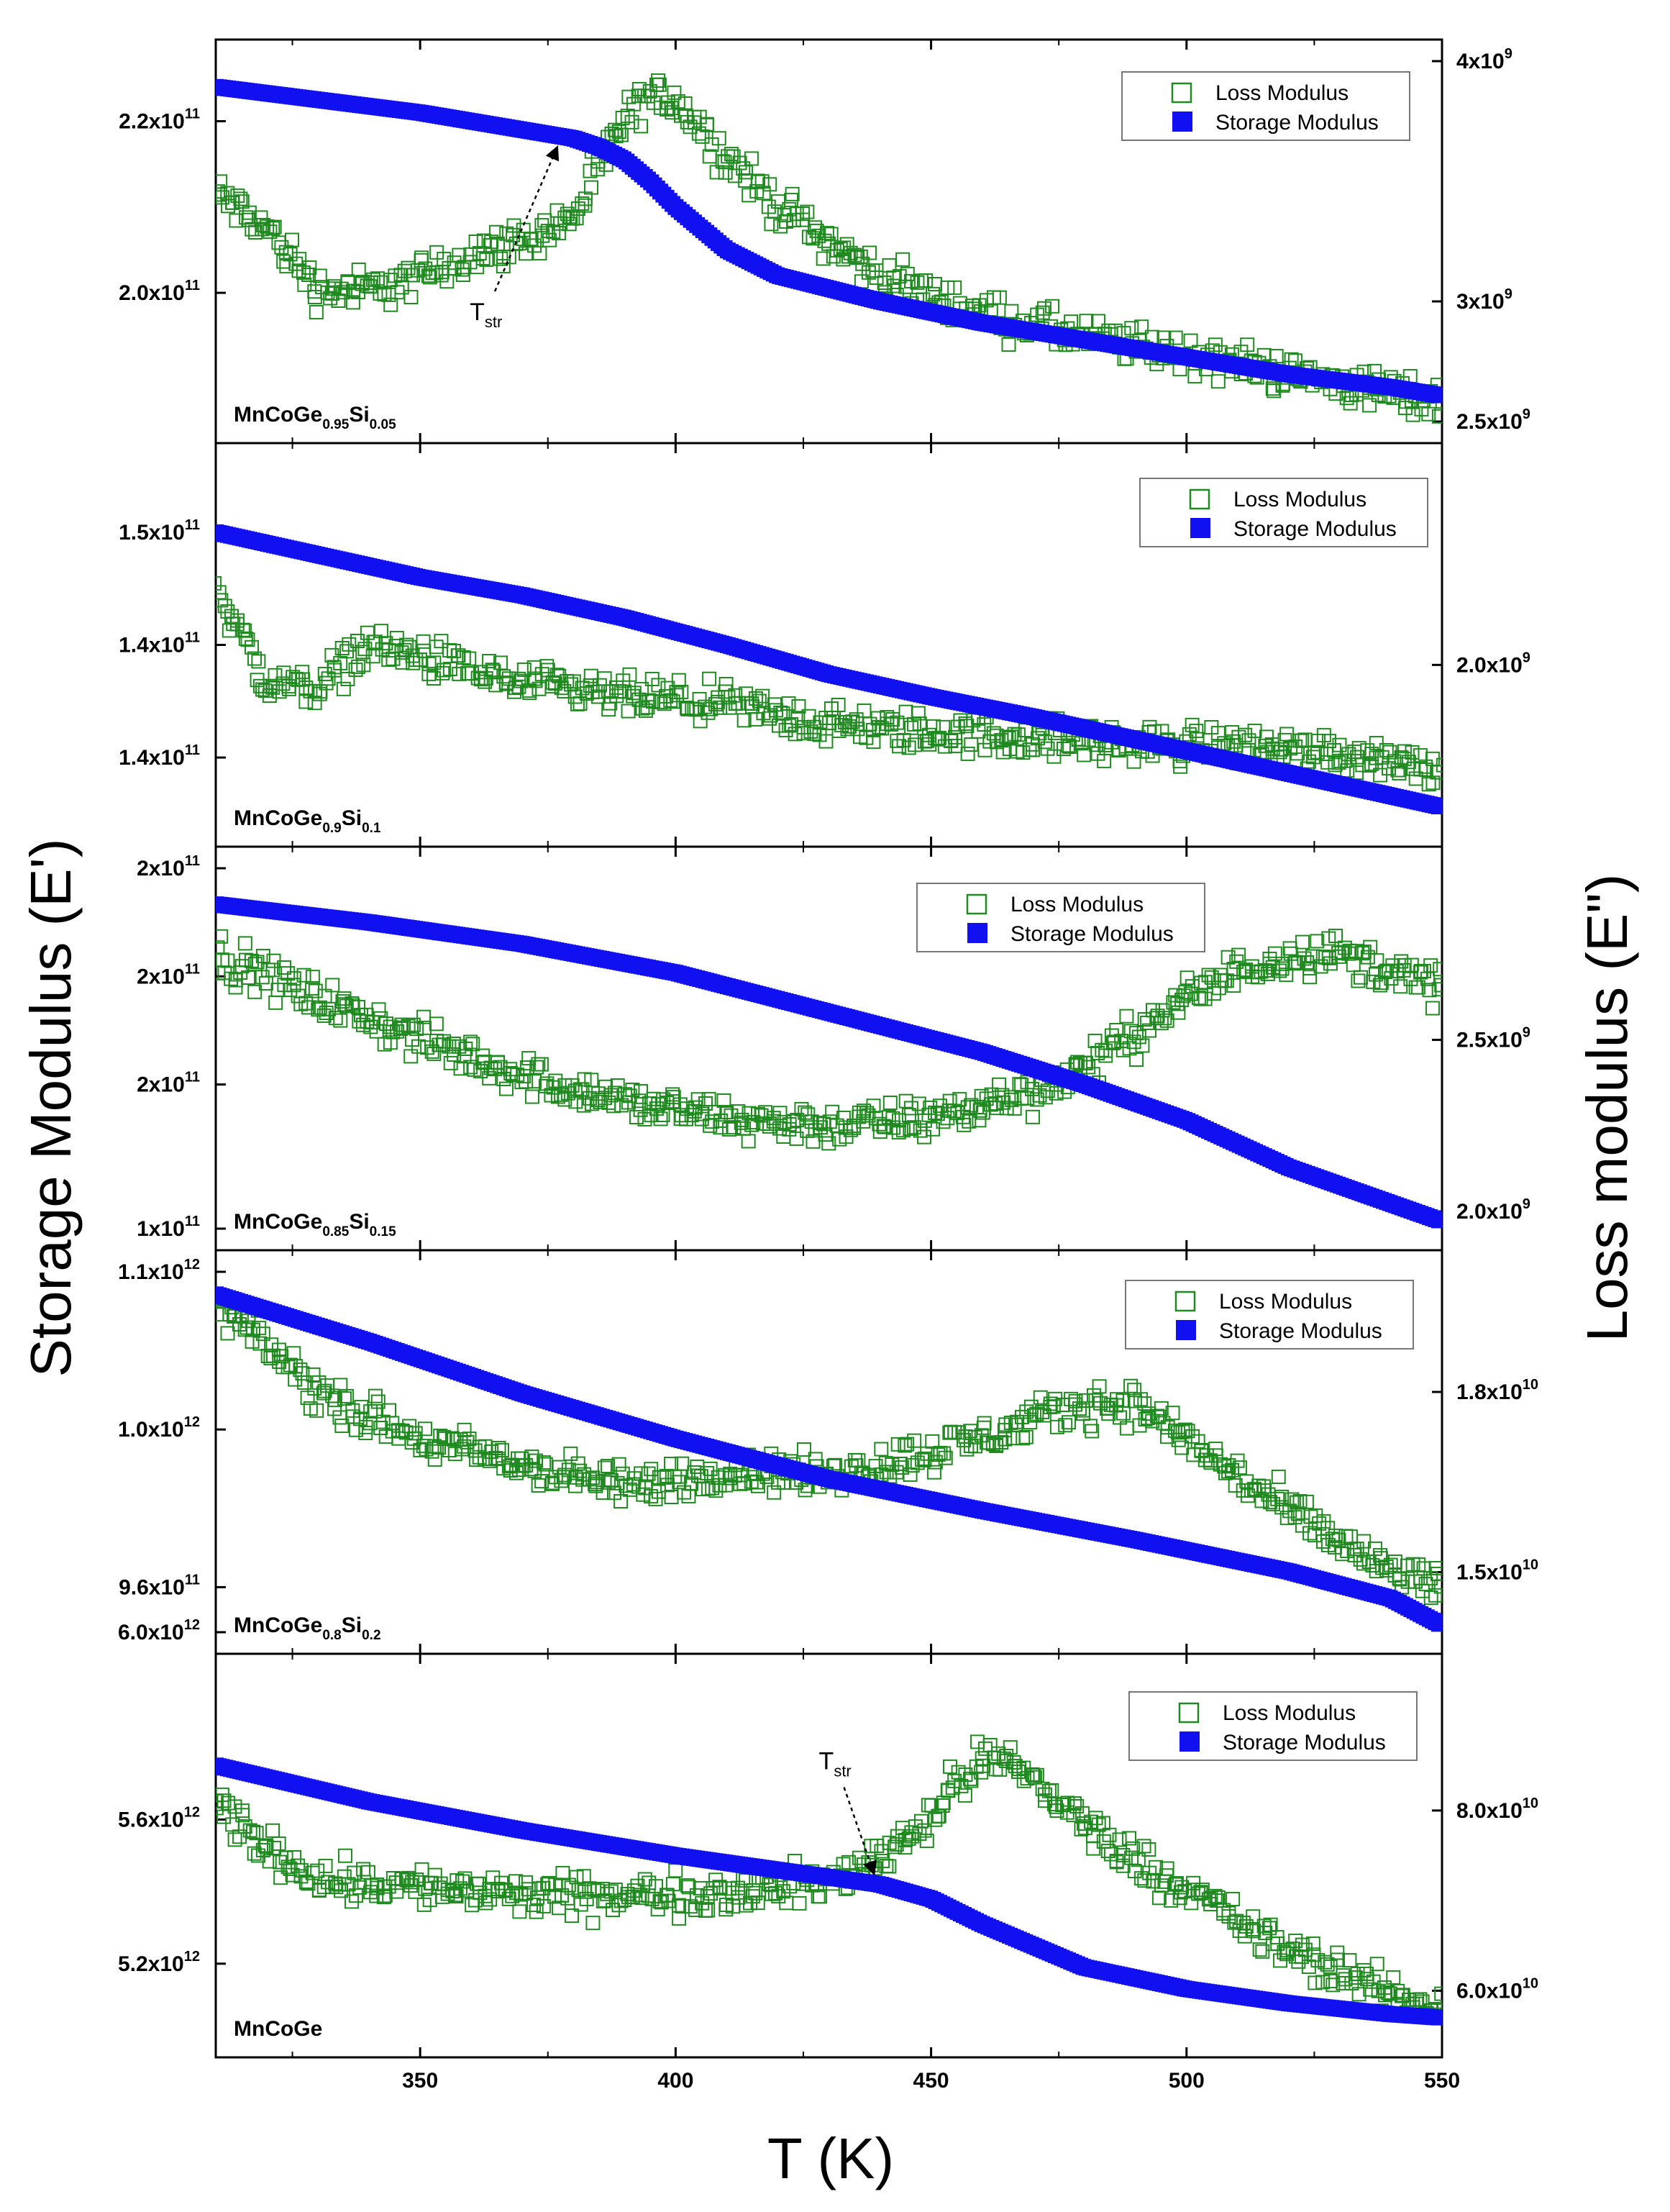 The height and width of the screenshot is (2212, 1670). Describe the element at coordinates (1190, 1741) in the screenshot. I see `legend-storage-swatch` at that location.